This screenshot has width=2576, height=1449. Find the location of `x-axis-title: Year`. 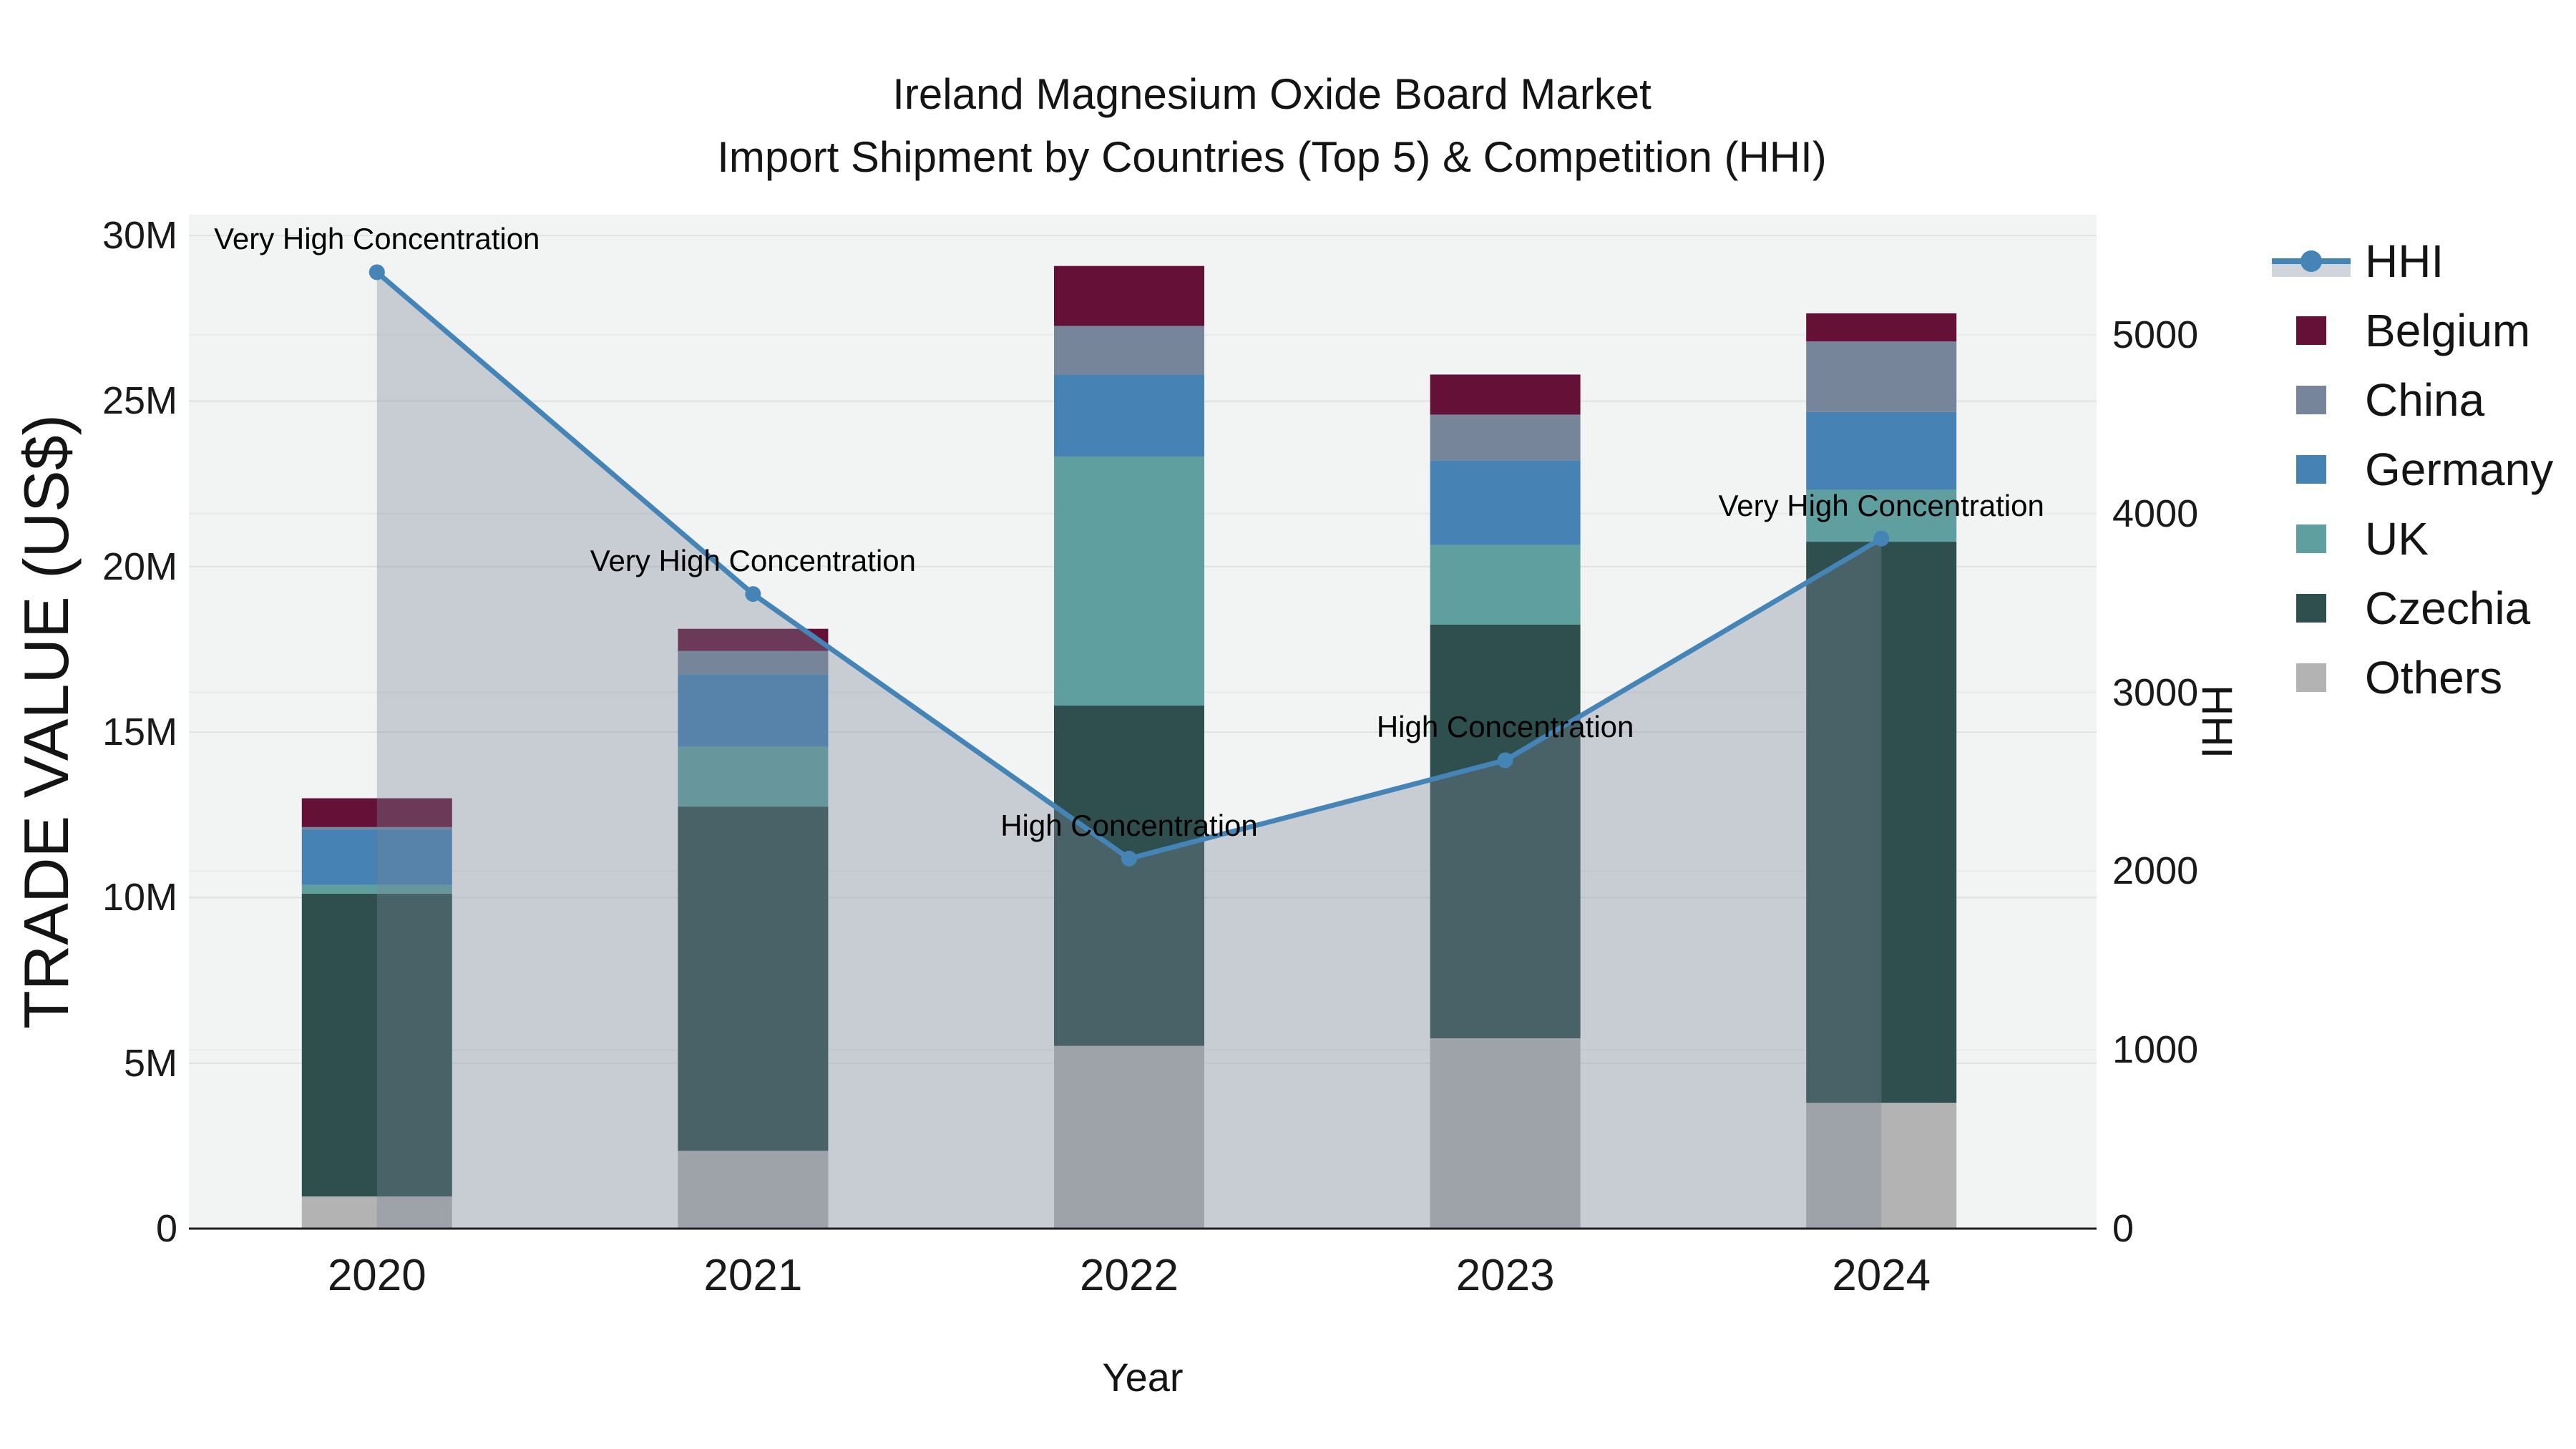

x-axis-title: Year is located at coordinates (1143, 1377).